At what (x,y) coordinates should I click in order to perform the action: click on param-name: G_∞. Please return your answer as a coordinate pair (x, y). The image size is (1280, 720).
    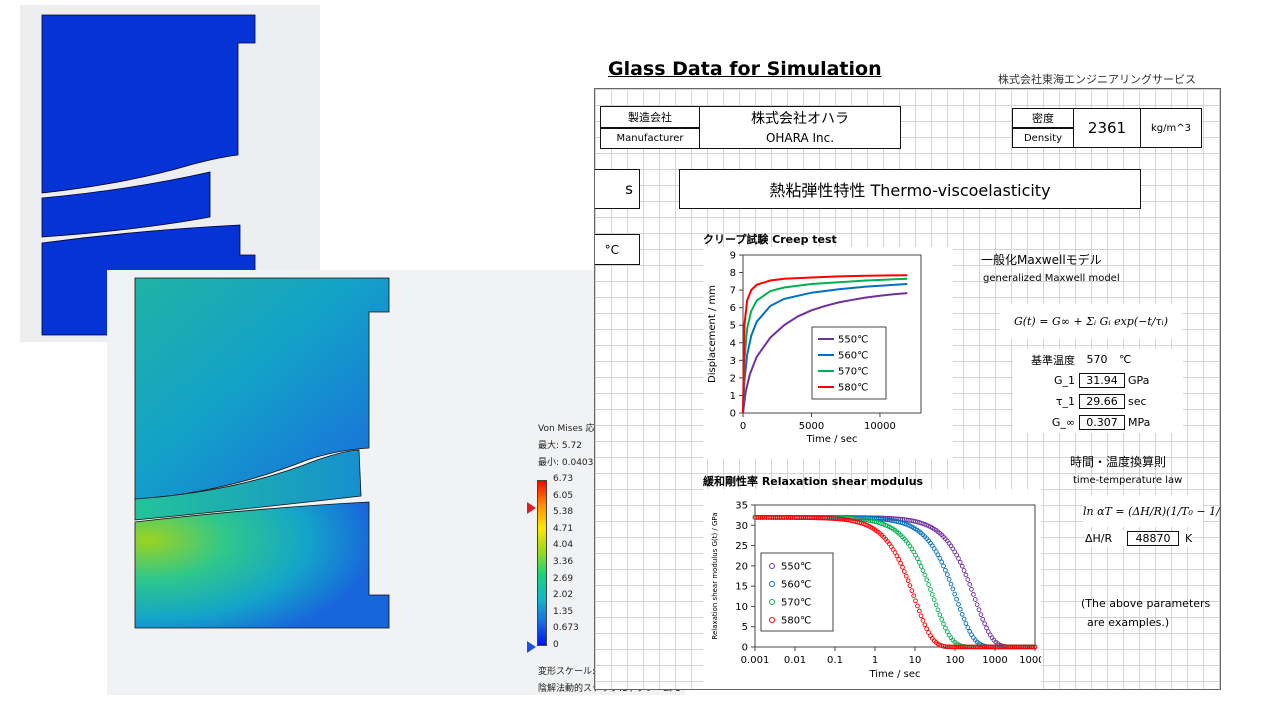
    Looking at the image, I should click on (1063, 422).